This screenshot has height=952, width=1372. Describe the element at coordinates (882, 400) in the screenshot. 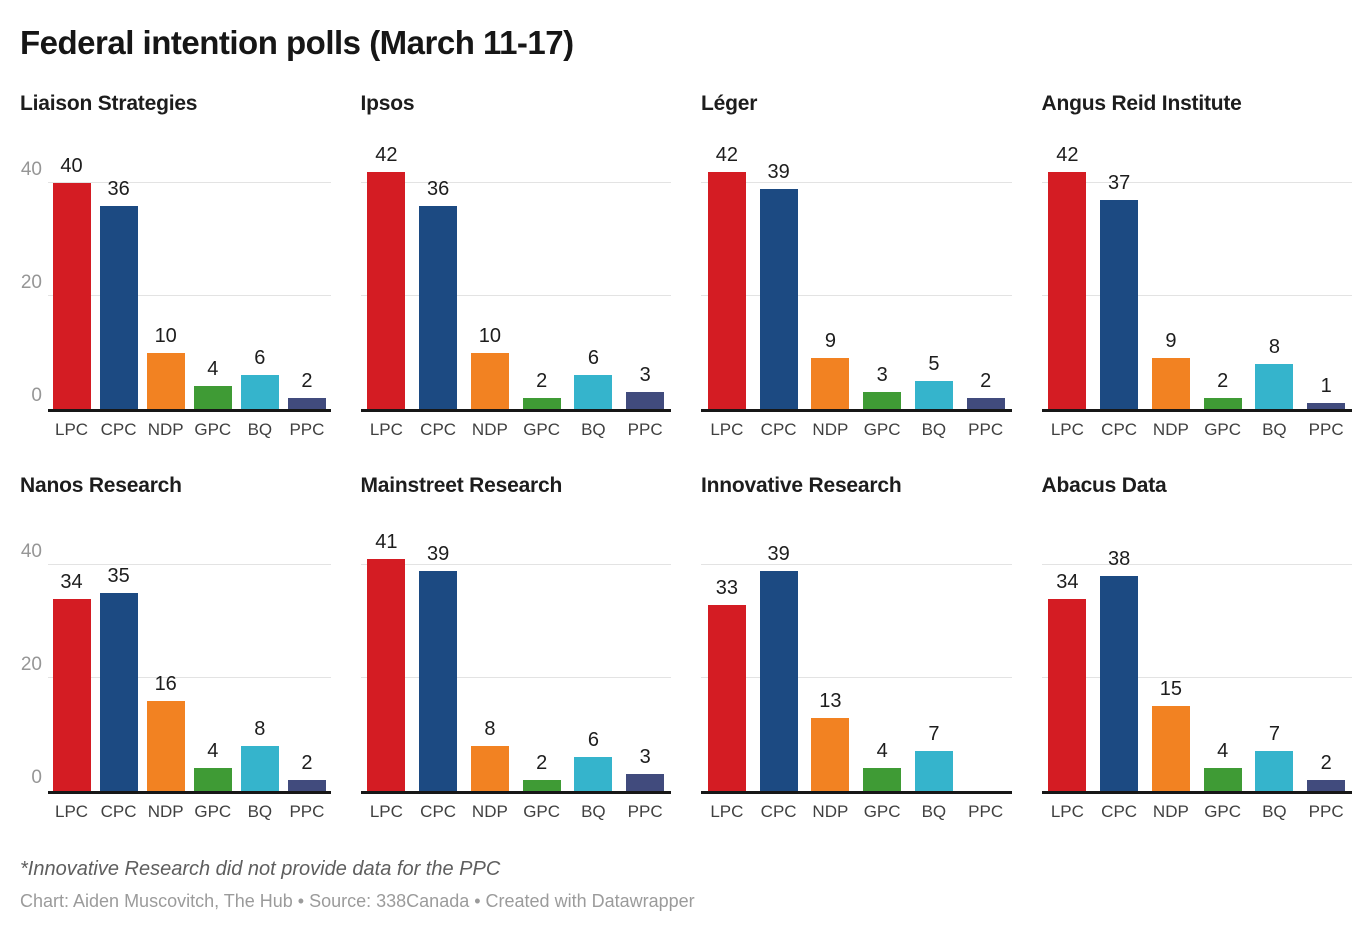

I see `bar-gpc` at that location.